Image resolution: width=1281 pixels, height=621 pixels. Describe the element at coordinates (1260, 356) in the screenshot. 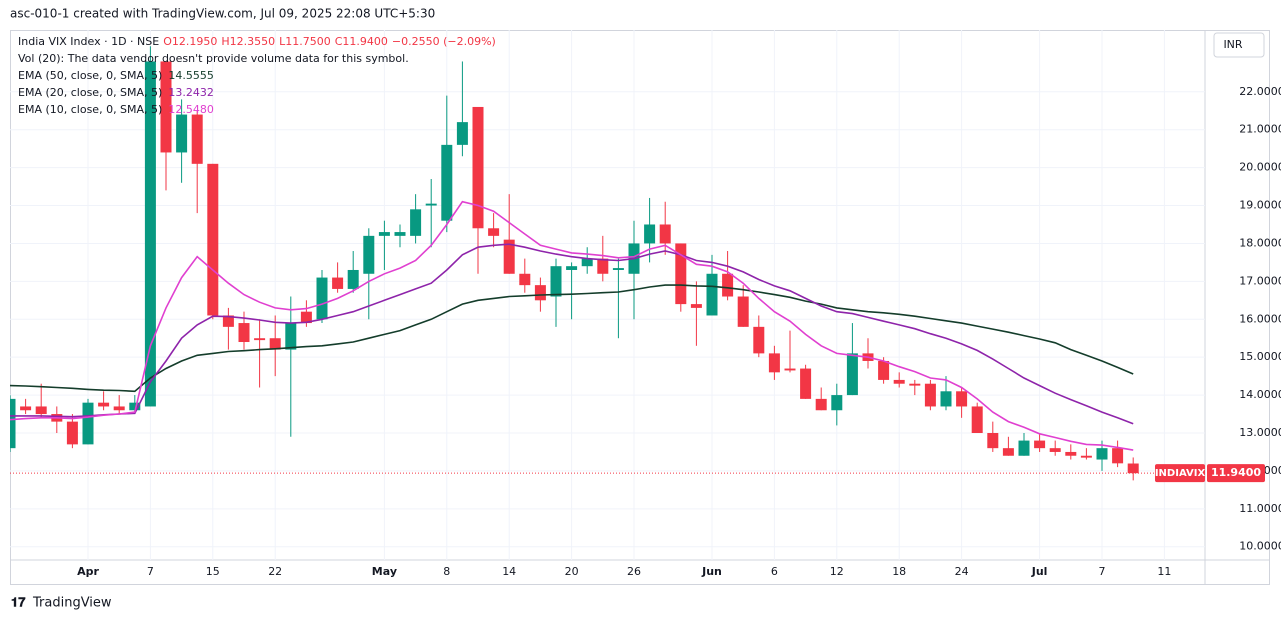

I see `y-tick-label: 15.0000` at that location.